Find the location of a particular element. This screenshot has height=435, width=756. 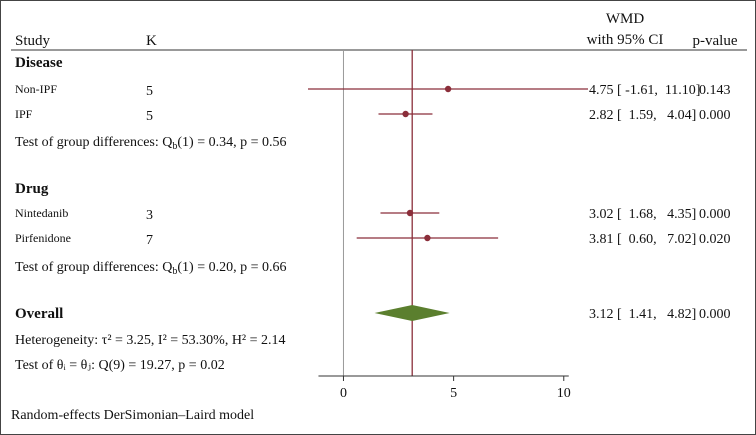

group-label-disease: Disease is located at coordinates (39, 63).